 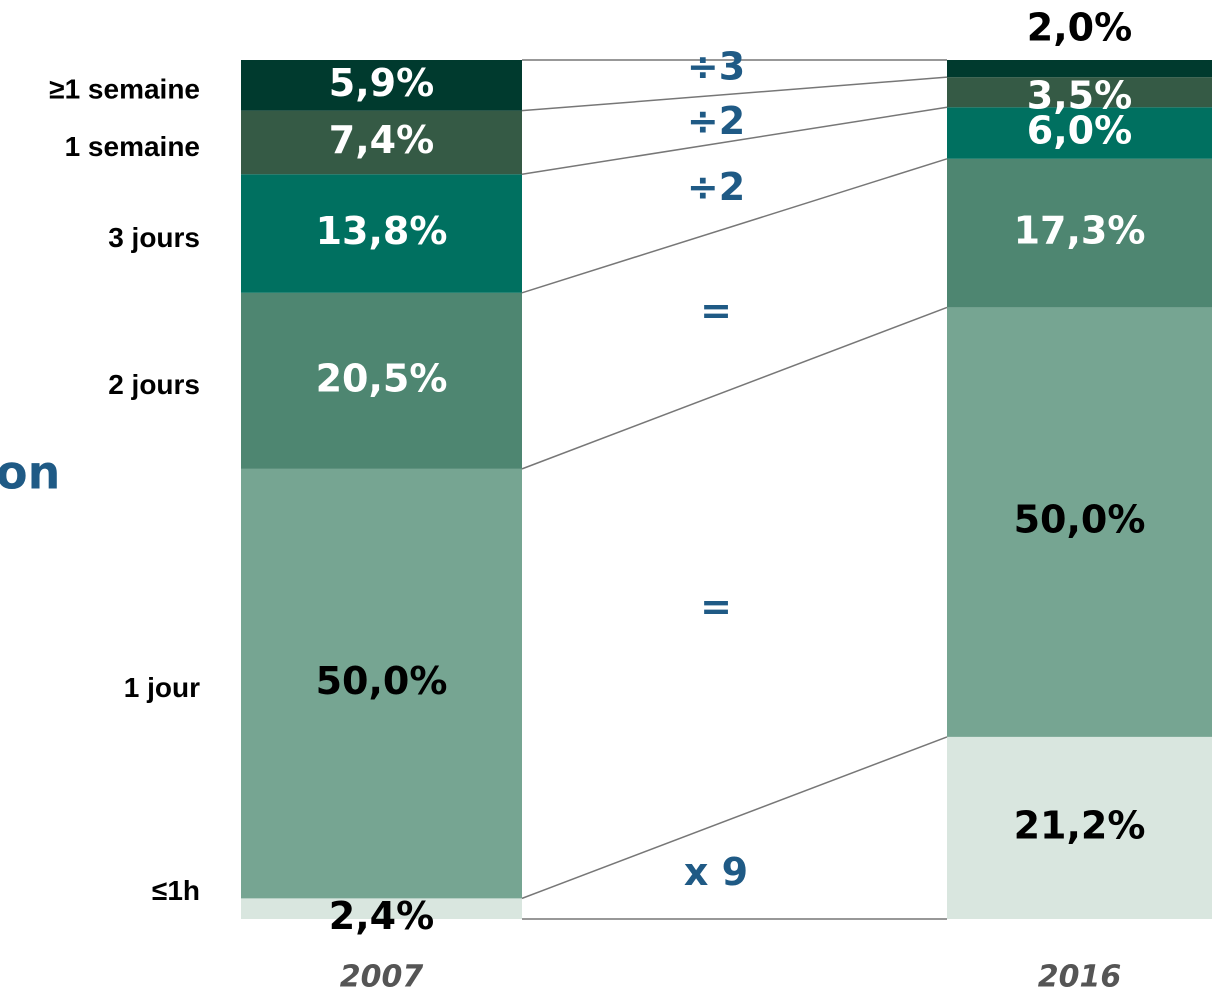 What do you see at coordinates (716, 872) in the screenshot?
I see `annotation: x 9` at bounding box center [716, 872].